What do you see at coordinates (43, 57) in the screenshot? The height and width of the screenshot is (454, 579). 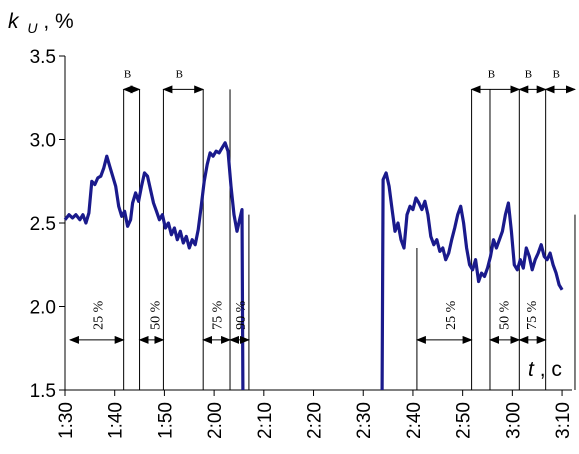 I see `y-tick-label: 3.5` at bounding box center [43, 57].